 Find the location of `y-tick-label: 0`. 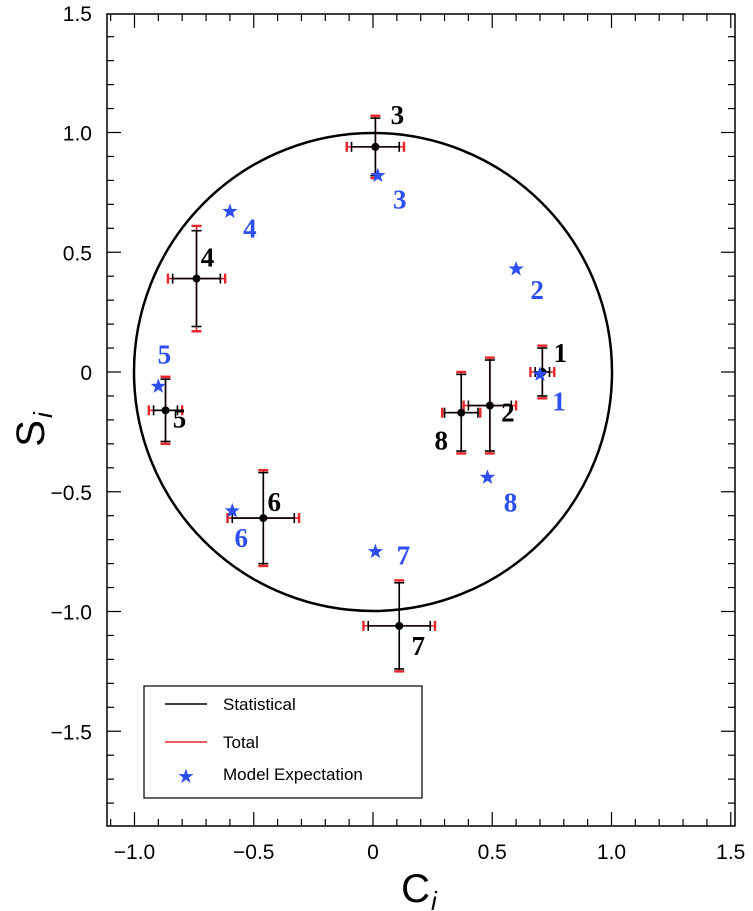

y-tick-label: 0 is located at coordinates (86, 373).